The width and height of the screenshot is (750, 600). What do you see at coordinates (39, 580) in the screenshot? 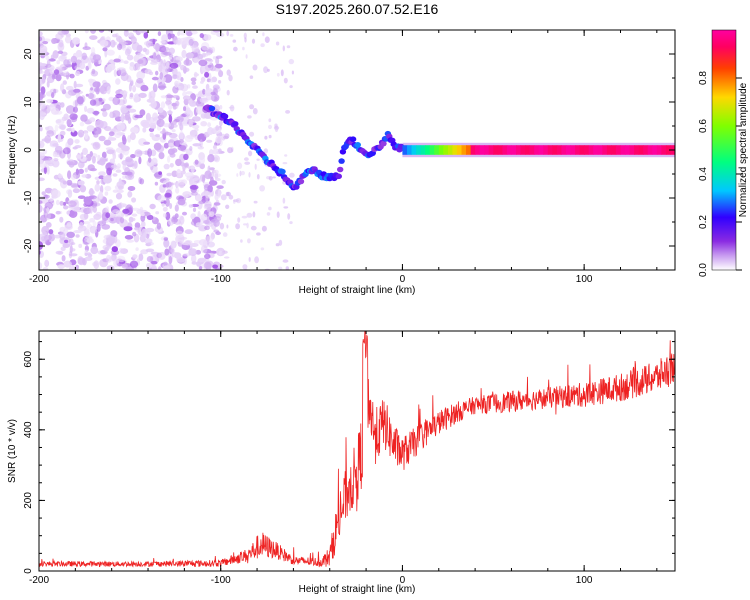
I see `x-tick-label: -200` at bounding box center [39, 580].